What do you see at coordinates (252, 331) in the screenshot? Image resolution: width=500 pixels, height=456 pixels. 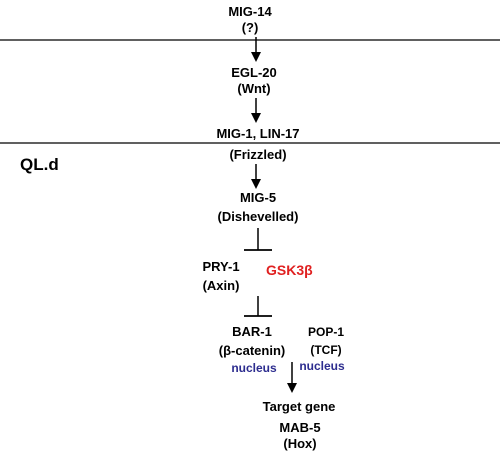 I see `bar1-label: BAR-1` at bounding box center [252, 331].